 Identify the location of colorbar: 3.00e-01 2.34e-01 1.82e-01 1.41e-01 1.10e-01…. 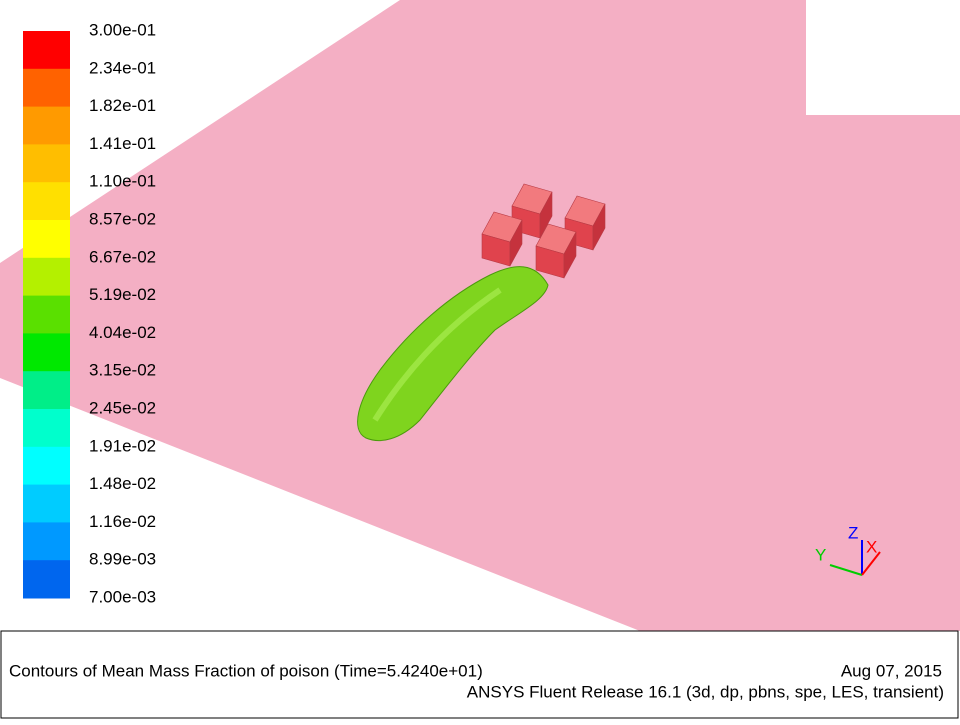
(89, 313).